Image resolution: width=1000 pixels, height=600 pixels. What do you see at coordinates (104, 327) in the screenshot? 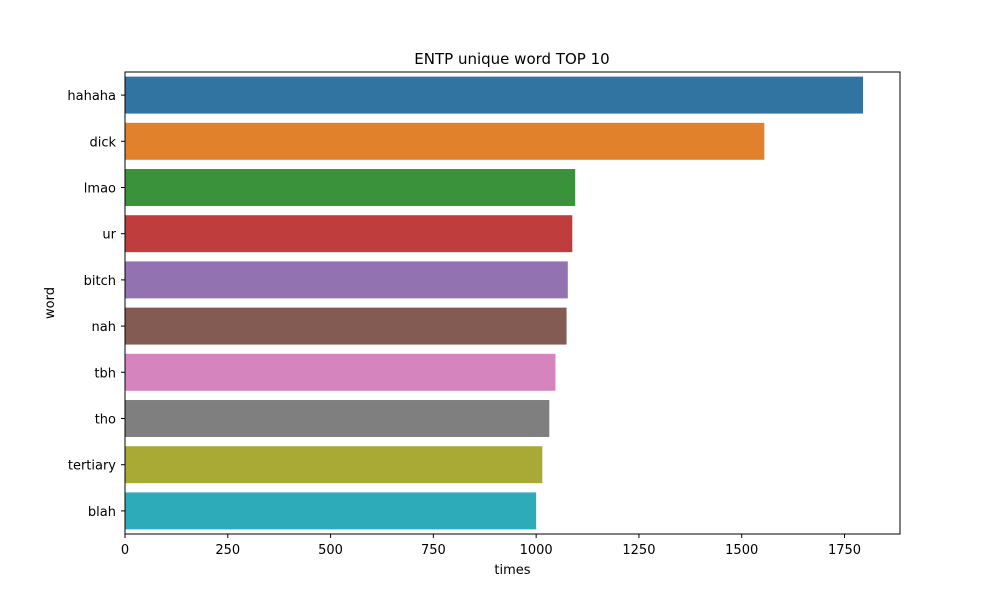
I see `y-tick-label: nah` at bounding box center [104, 327].